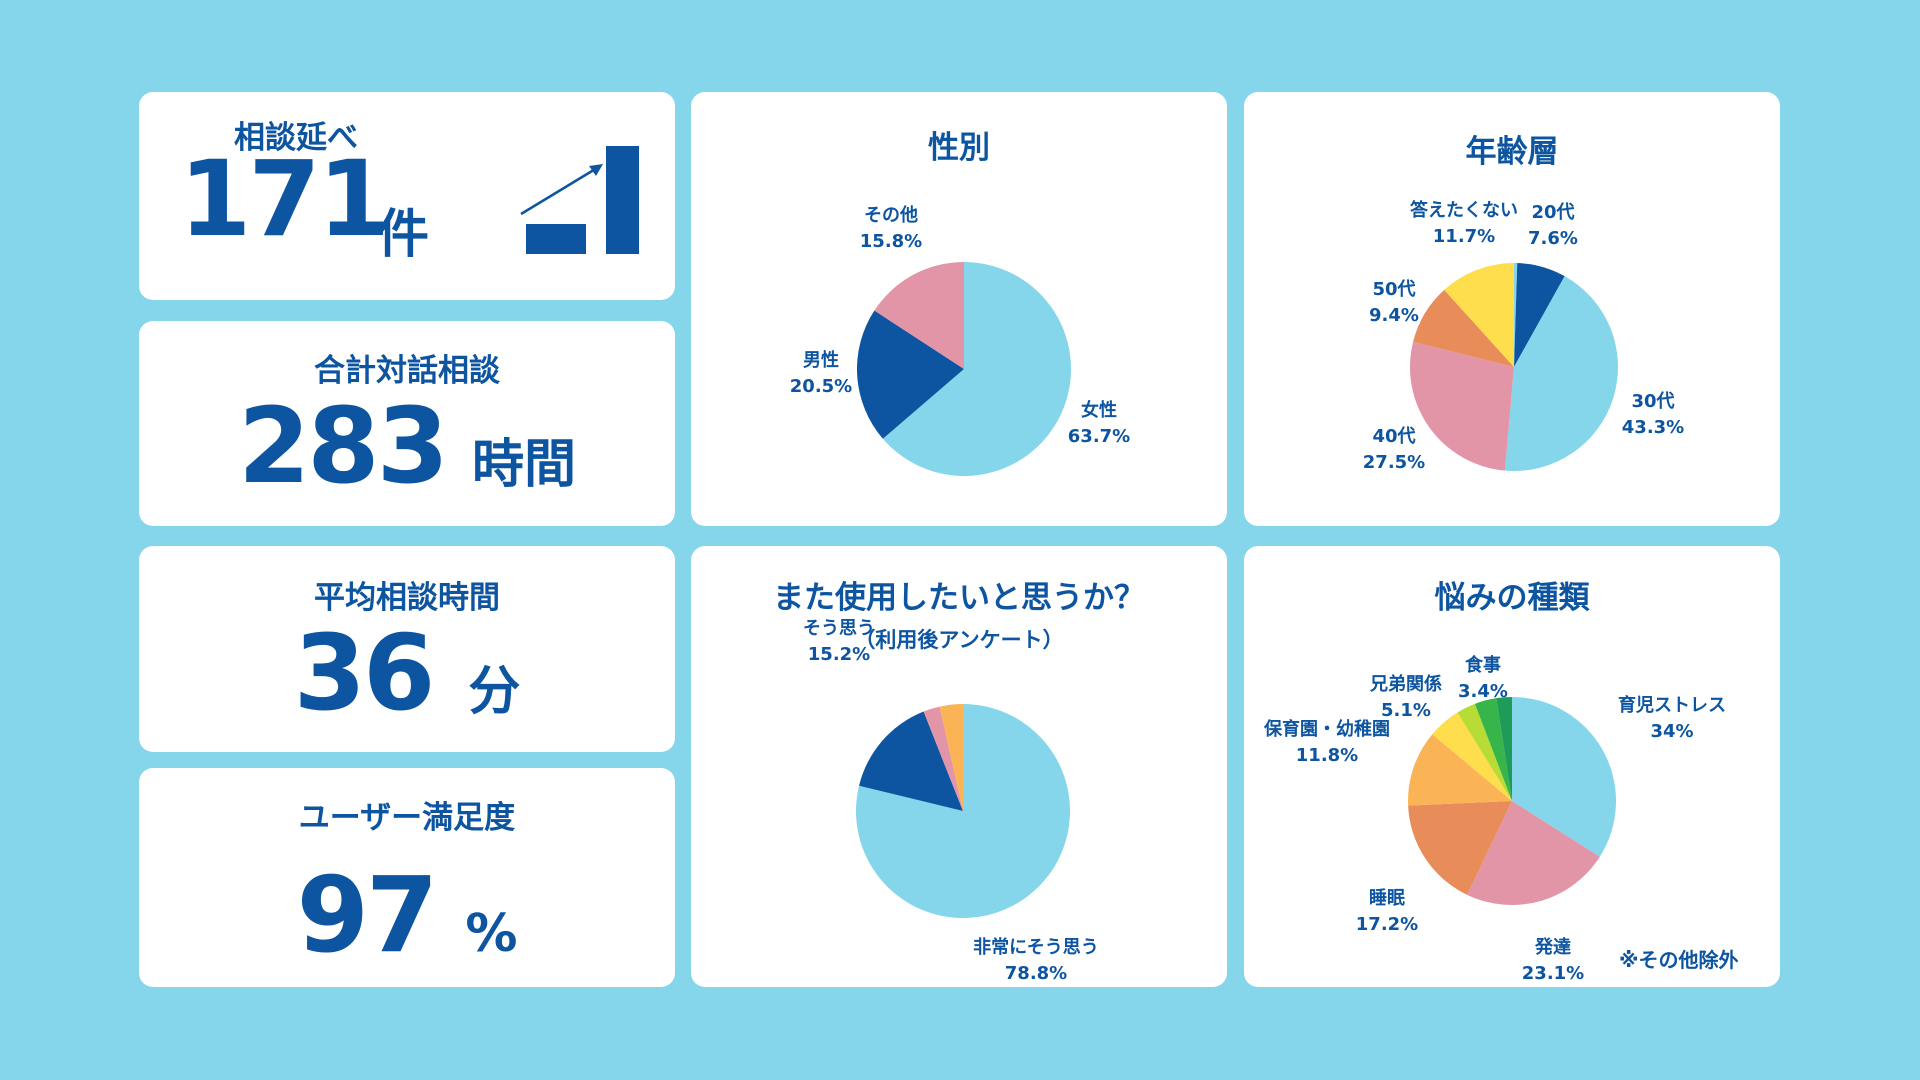 Image resolution: width=1920 pixels, height=1080 pixels. Describe the element at coordinates (891, 215) in the screenshot. I see `slice-label-0-2: その他` at that location.